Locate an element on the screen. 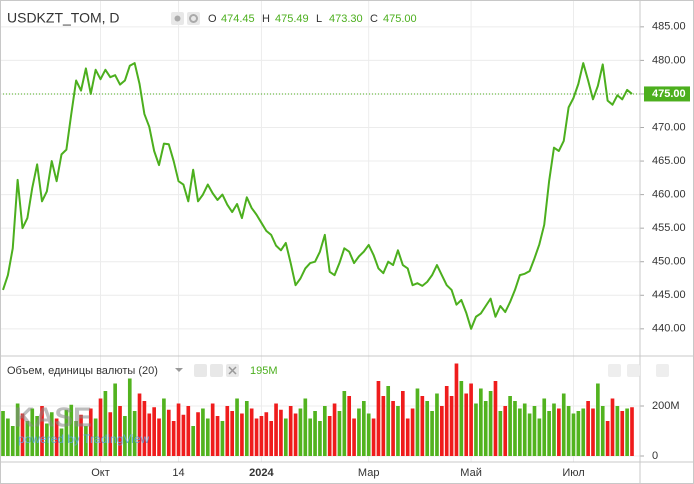  ohlc-value: 475.00 is located at coordinates (400, 19).